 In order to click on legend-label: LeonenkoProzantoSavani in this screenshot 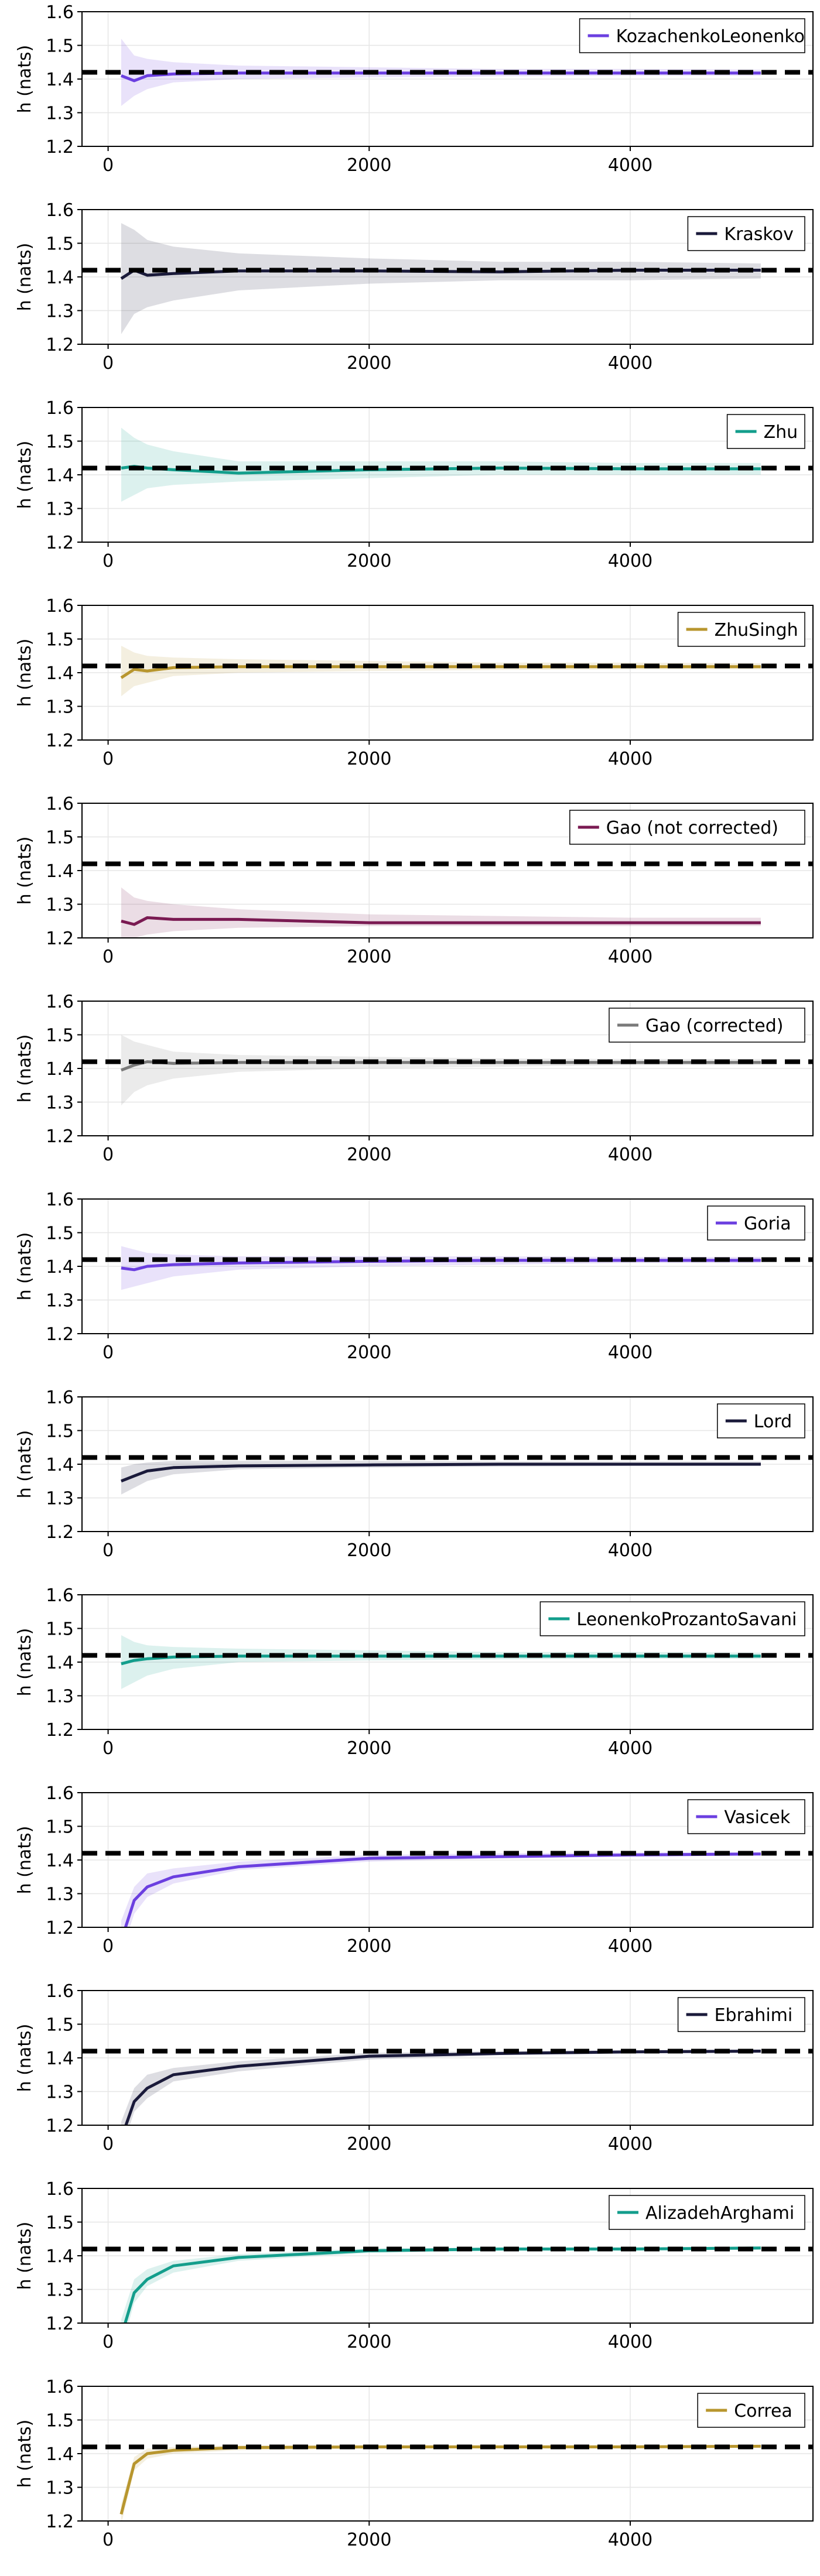, I will do `click(686, 1619)`.